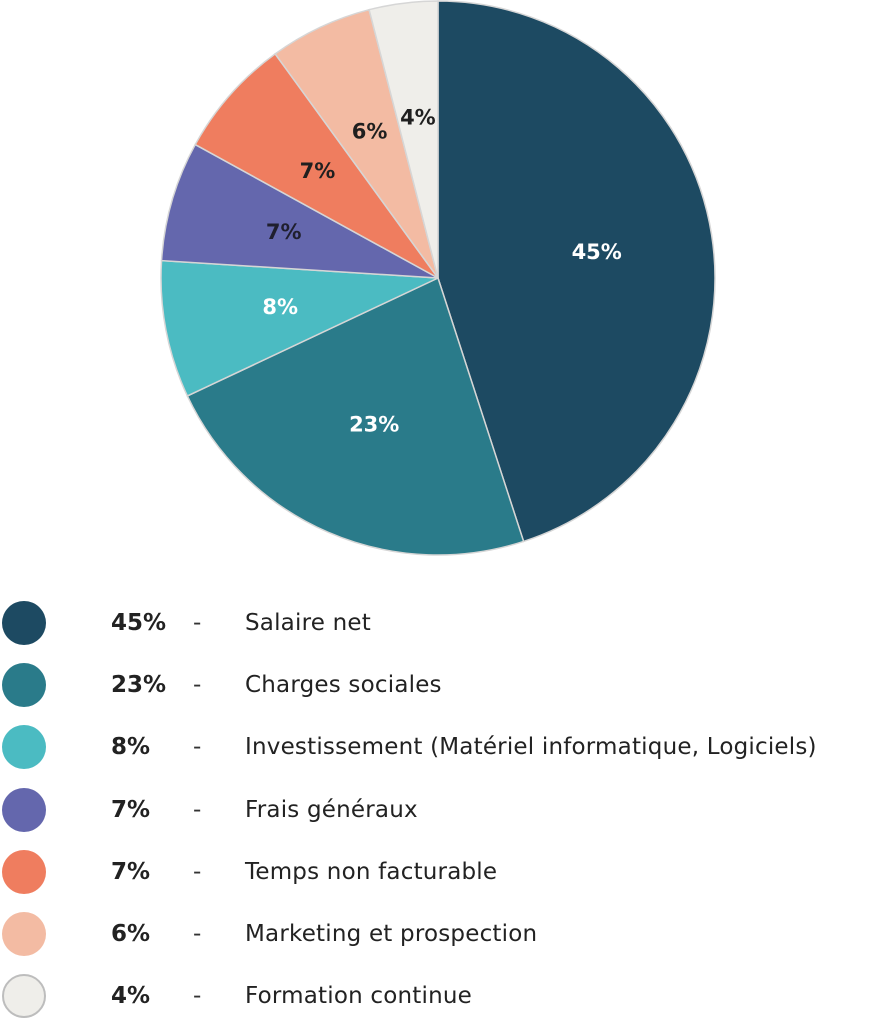 The height and width of the screenshot is (1024, 882). Describe the element at coordinates (441, 812) in the screenshot. I see `legend-item: 7% - Frais généraux` at that location.